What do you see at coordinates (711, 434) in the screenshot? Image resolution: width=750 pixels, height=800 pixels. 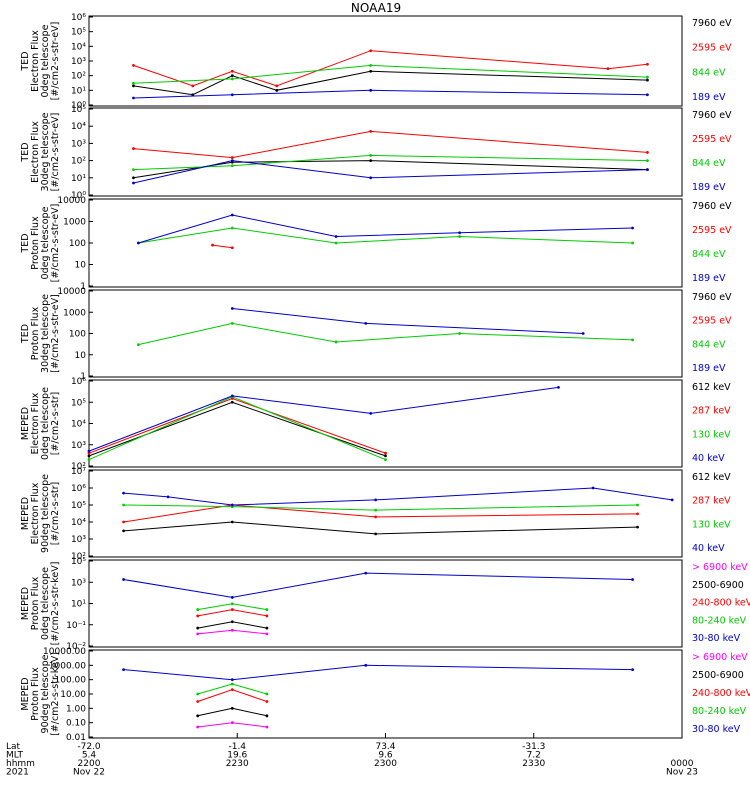 I see `legend-entry: 130 keV` at bounding box center [711, 434].